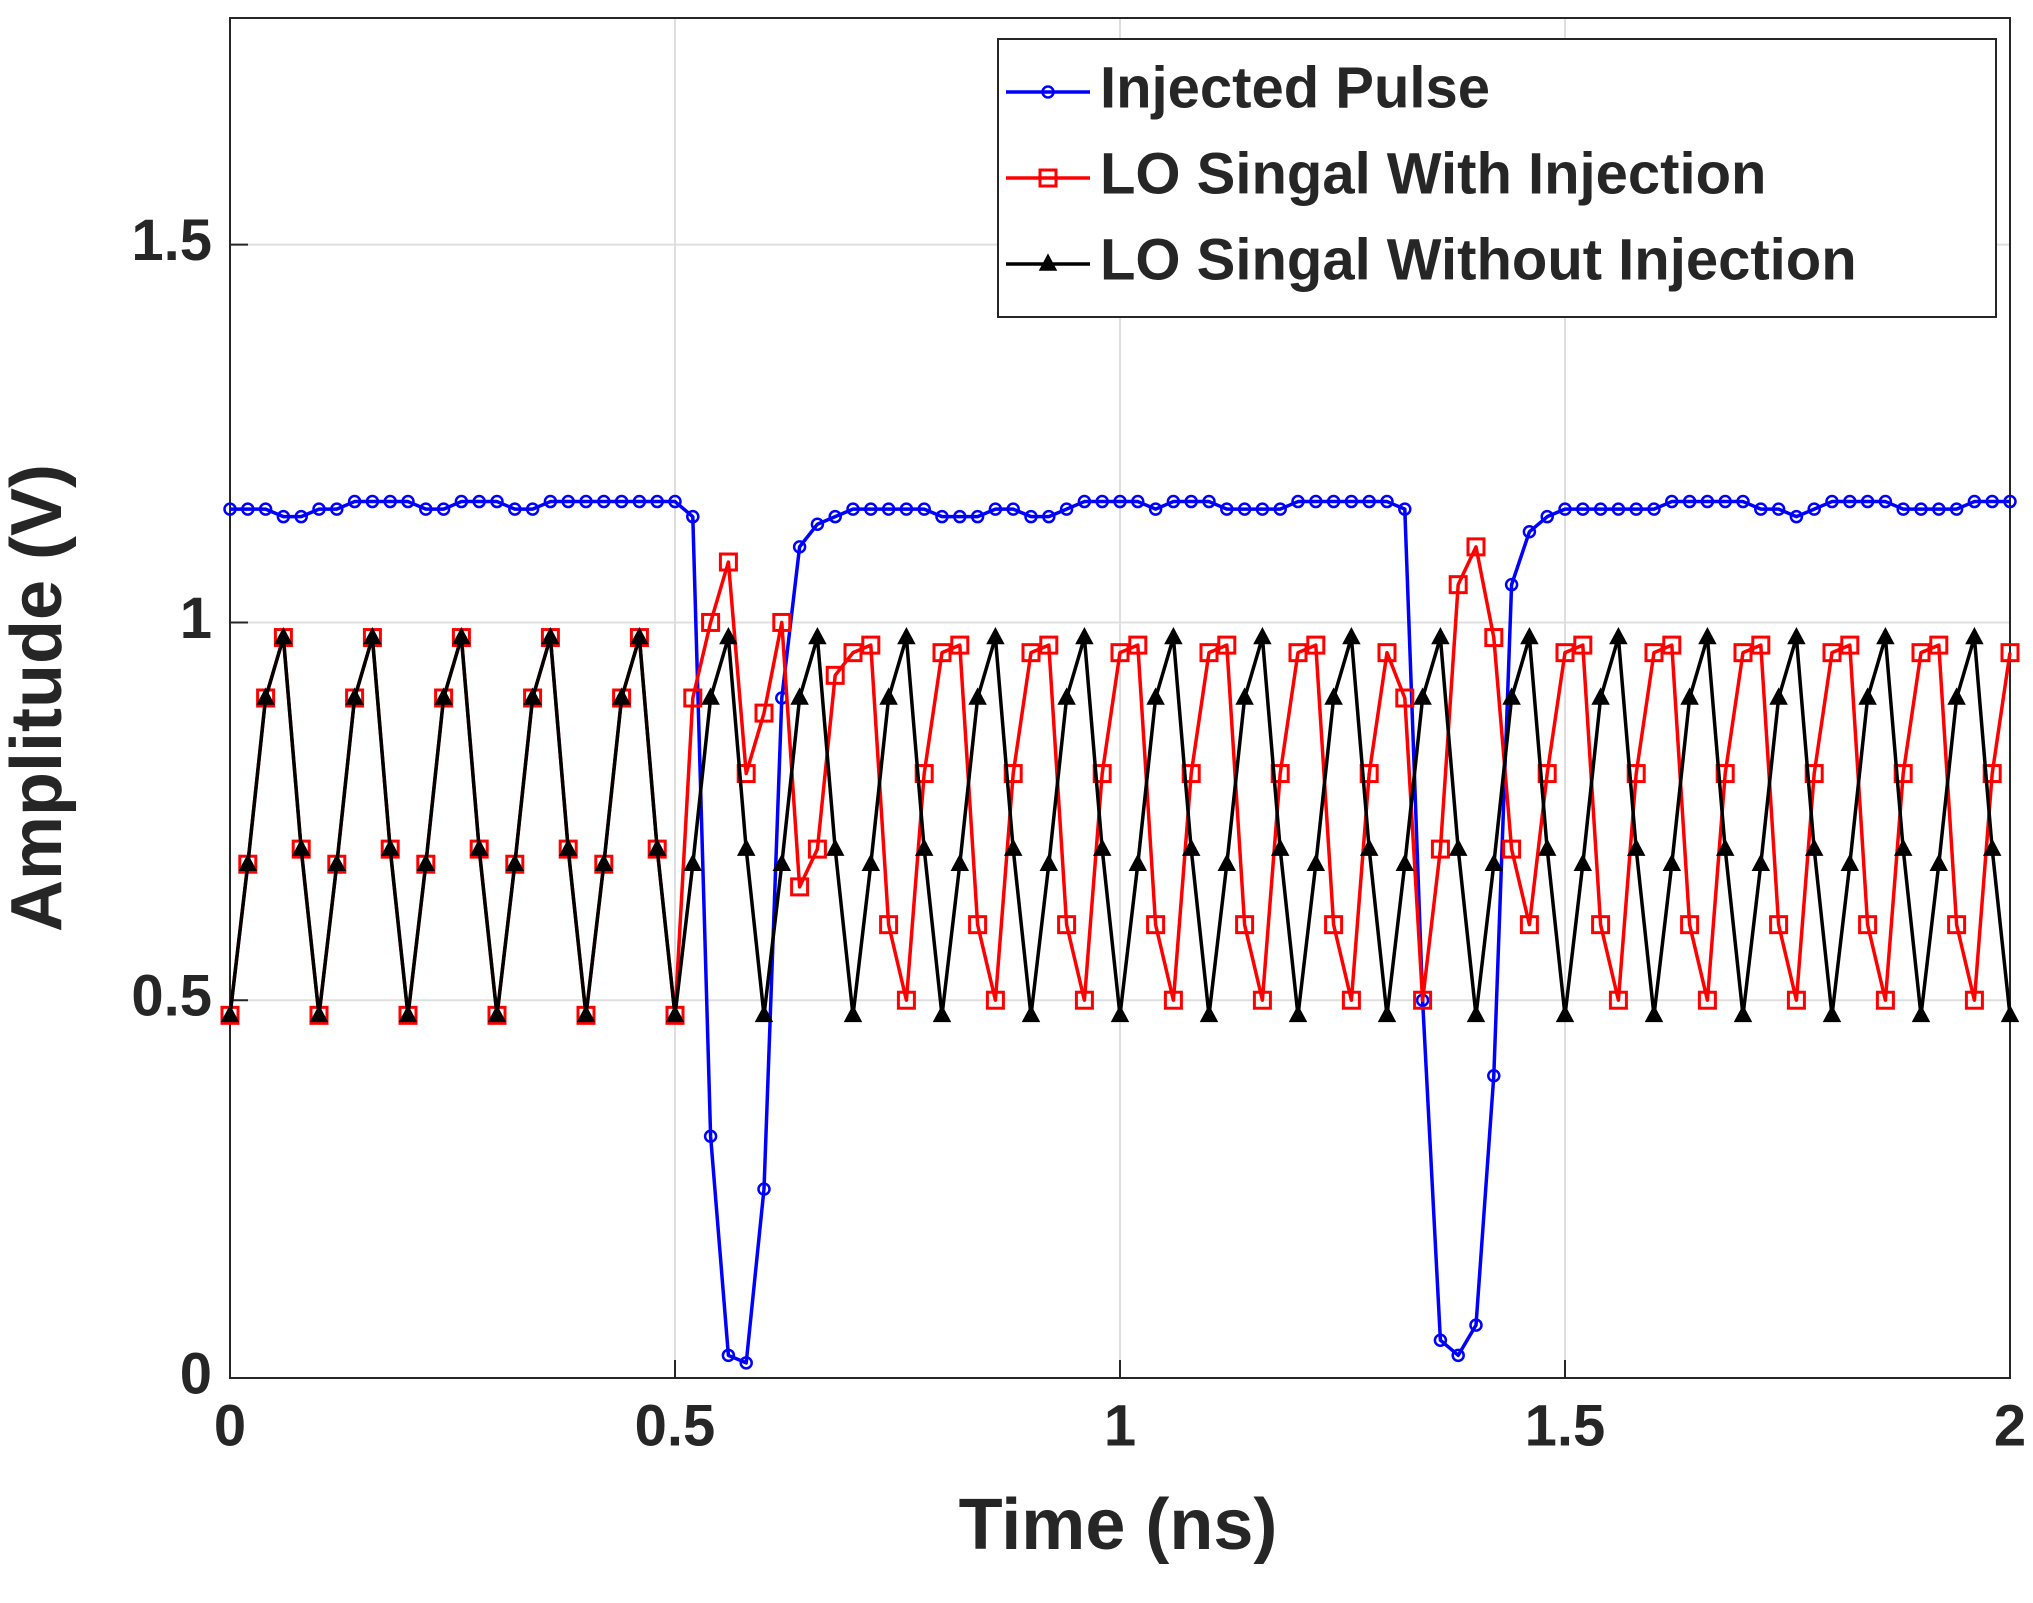  Describe the element at coordinates (196, 618) in the screenshot. I see `y-tick-label: 1` at that location.